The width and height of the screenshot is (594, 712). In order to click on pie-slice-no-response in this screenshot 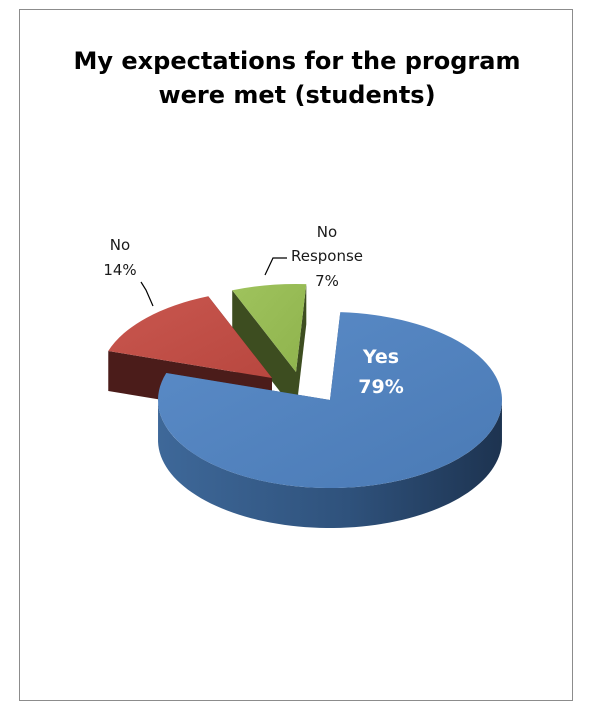, I will do `click(269, 348)`.